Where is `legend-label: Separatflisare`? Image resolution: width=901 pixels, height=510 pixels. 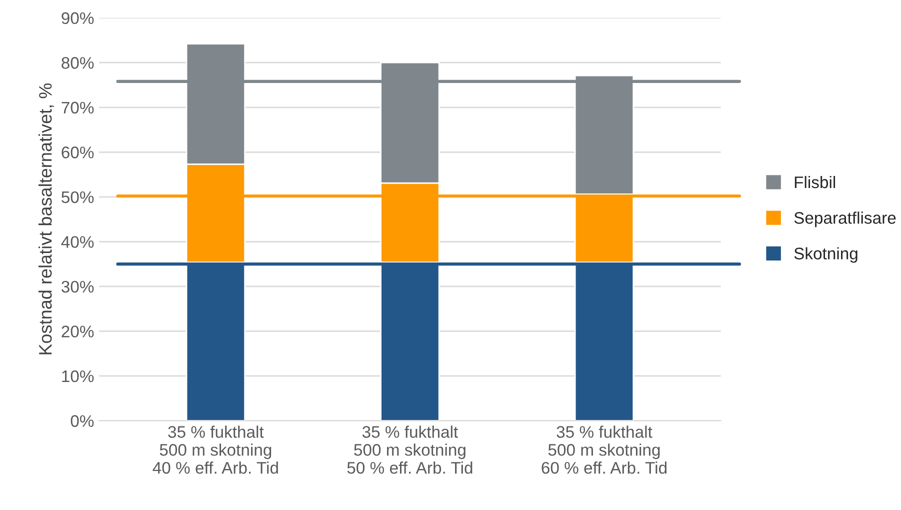 legend-label: Separatflisare is located at coordinates (845, 220).